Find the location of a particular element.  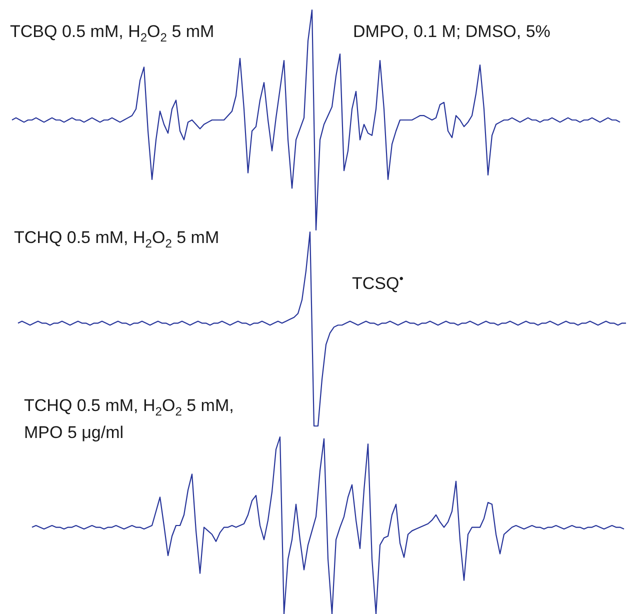

annotation: TCSQ$^{•}$ is located at coordinates (378, 282).